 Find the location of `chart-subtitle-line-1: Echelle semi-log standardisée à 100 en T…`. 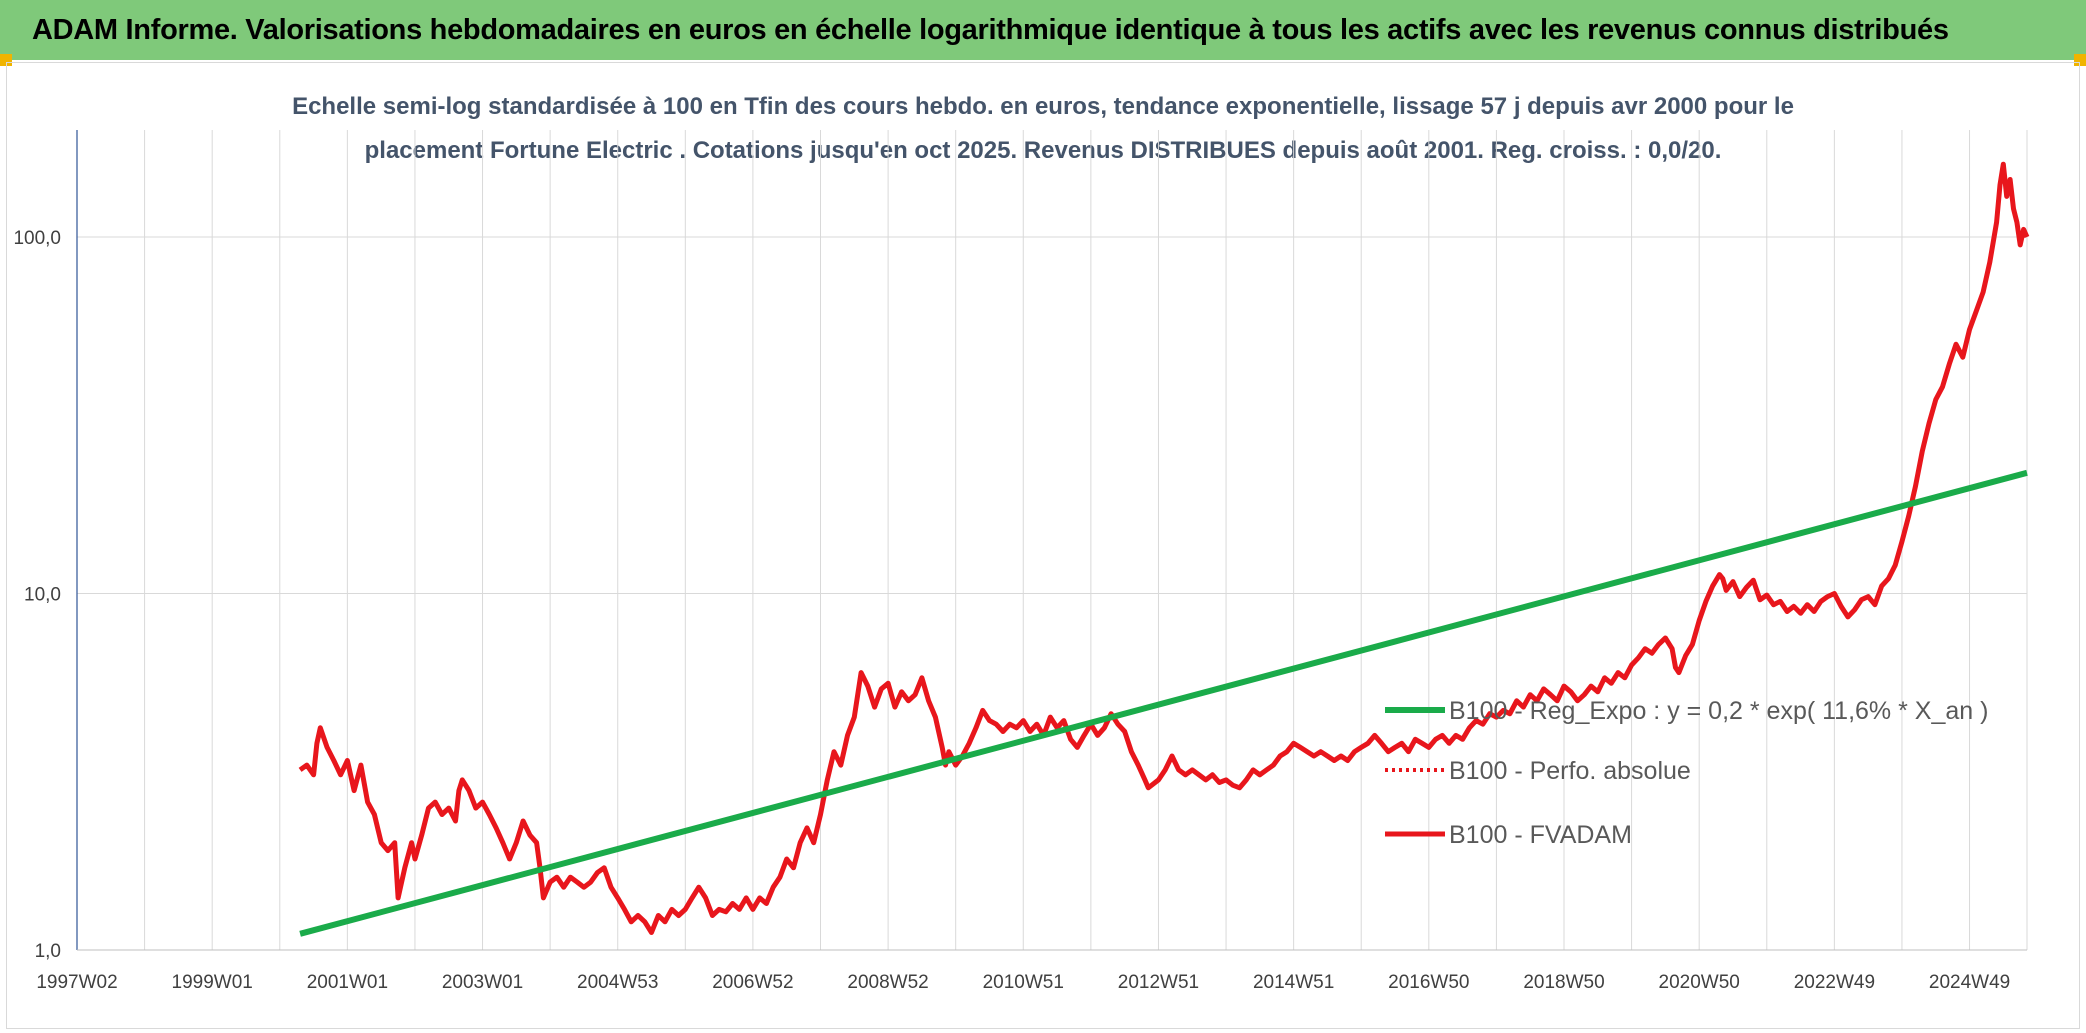

chart-subtitle-line-1: Echelle semi-log standardisée à 100 en T… is located at coordinates (1043, 106).